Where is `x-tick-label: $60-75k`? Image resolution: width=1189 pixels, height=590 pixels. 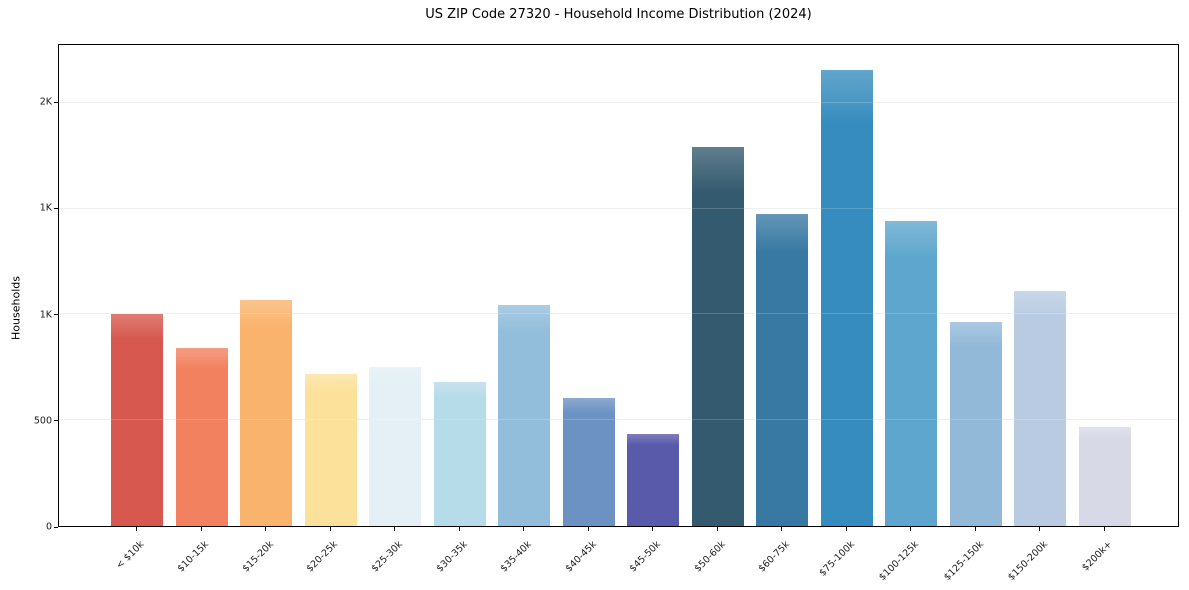 x-tick-label: $60-75k is located at coordinates (774, 557).